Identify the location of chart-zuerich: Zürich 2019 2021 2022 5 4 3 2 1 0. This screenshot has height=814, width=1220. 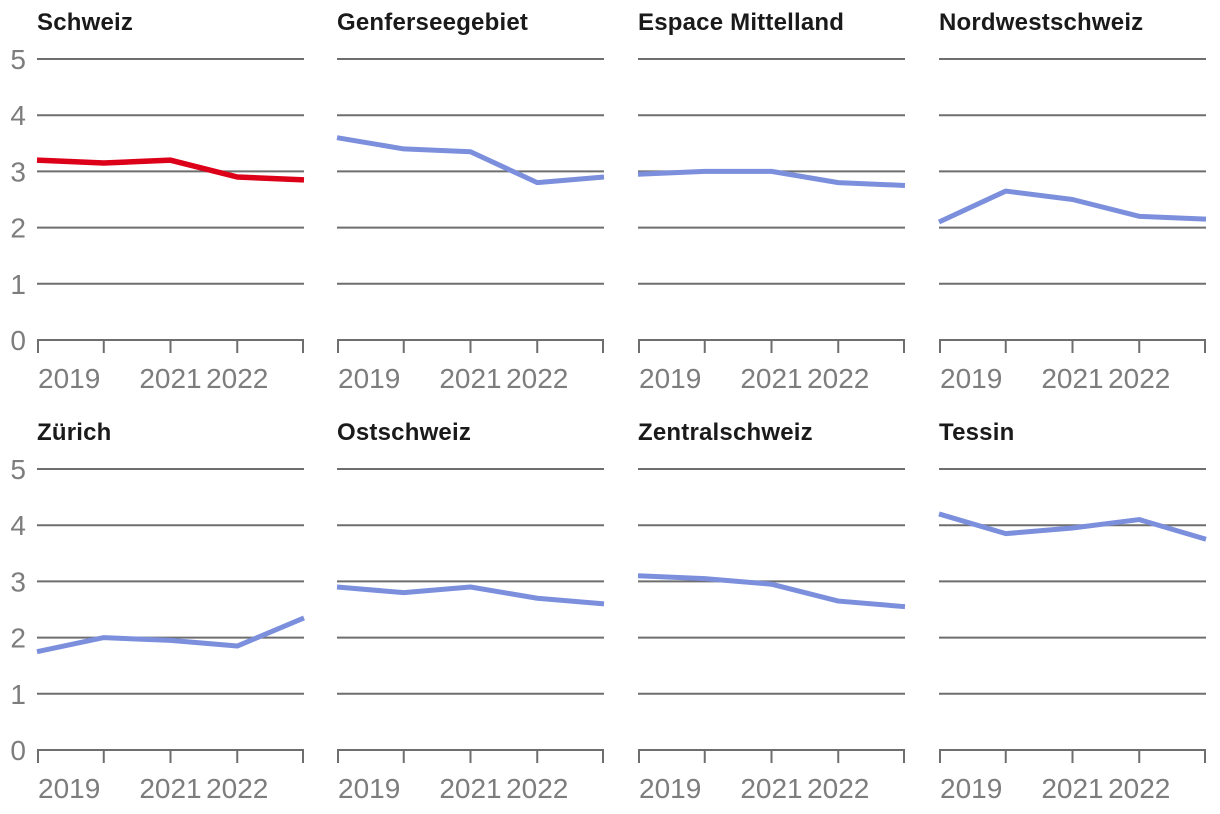
(152, 612).